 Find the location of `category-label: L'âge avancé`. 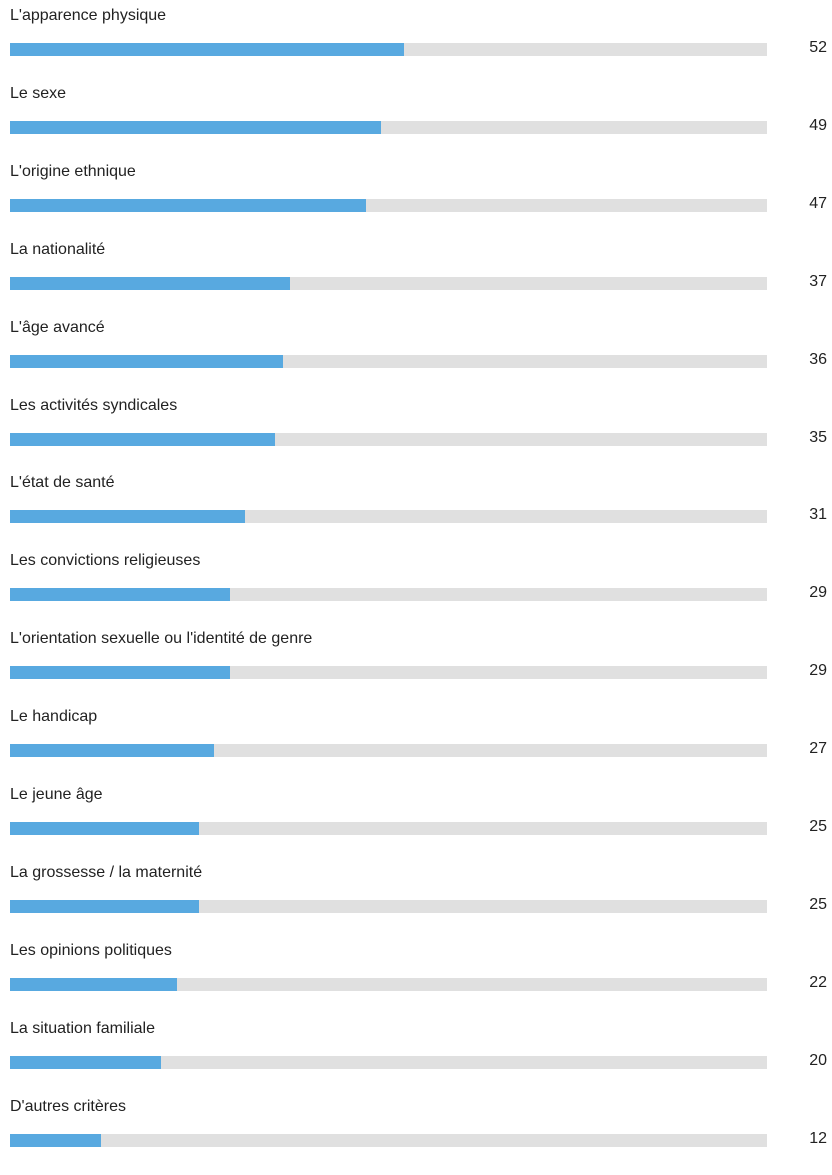

category-label: L'âge avancé is located at coordinates (57, 327).